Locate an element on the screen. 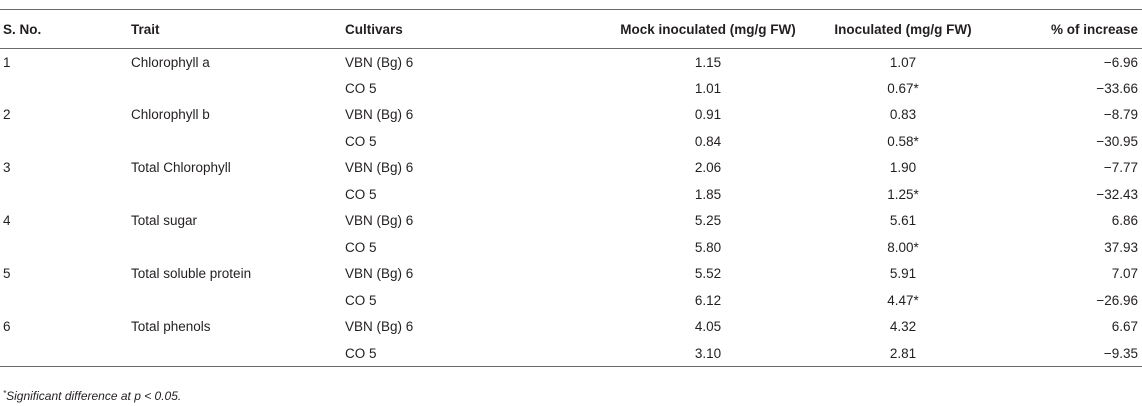 The image size is (1142, 406). cell-percent-increase: 6.86 is located at coordinates (1124, 221).